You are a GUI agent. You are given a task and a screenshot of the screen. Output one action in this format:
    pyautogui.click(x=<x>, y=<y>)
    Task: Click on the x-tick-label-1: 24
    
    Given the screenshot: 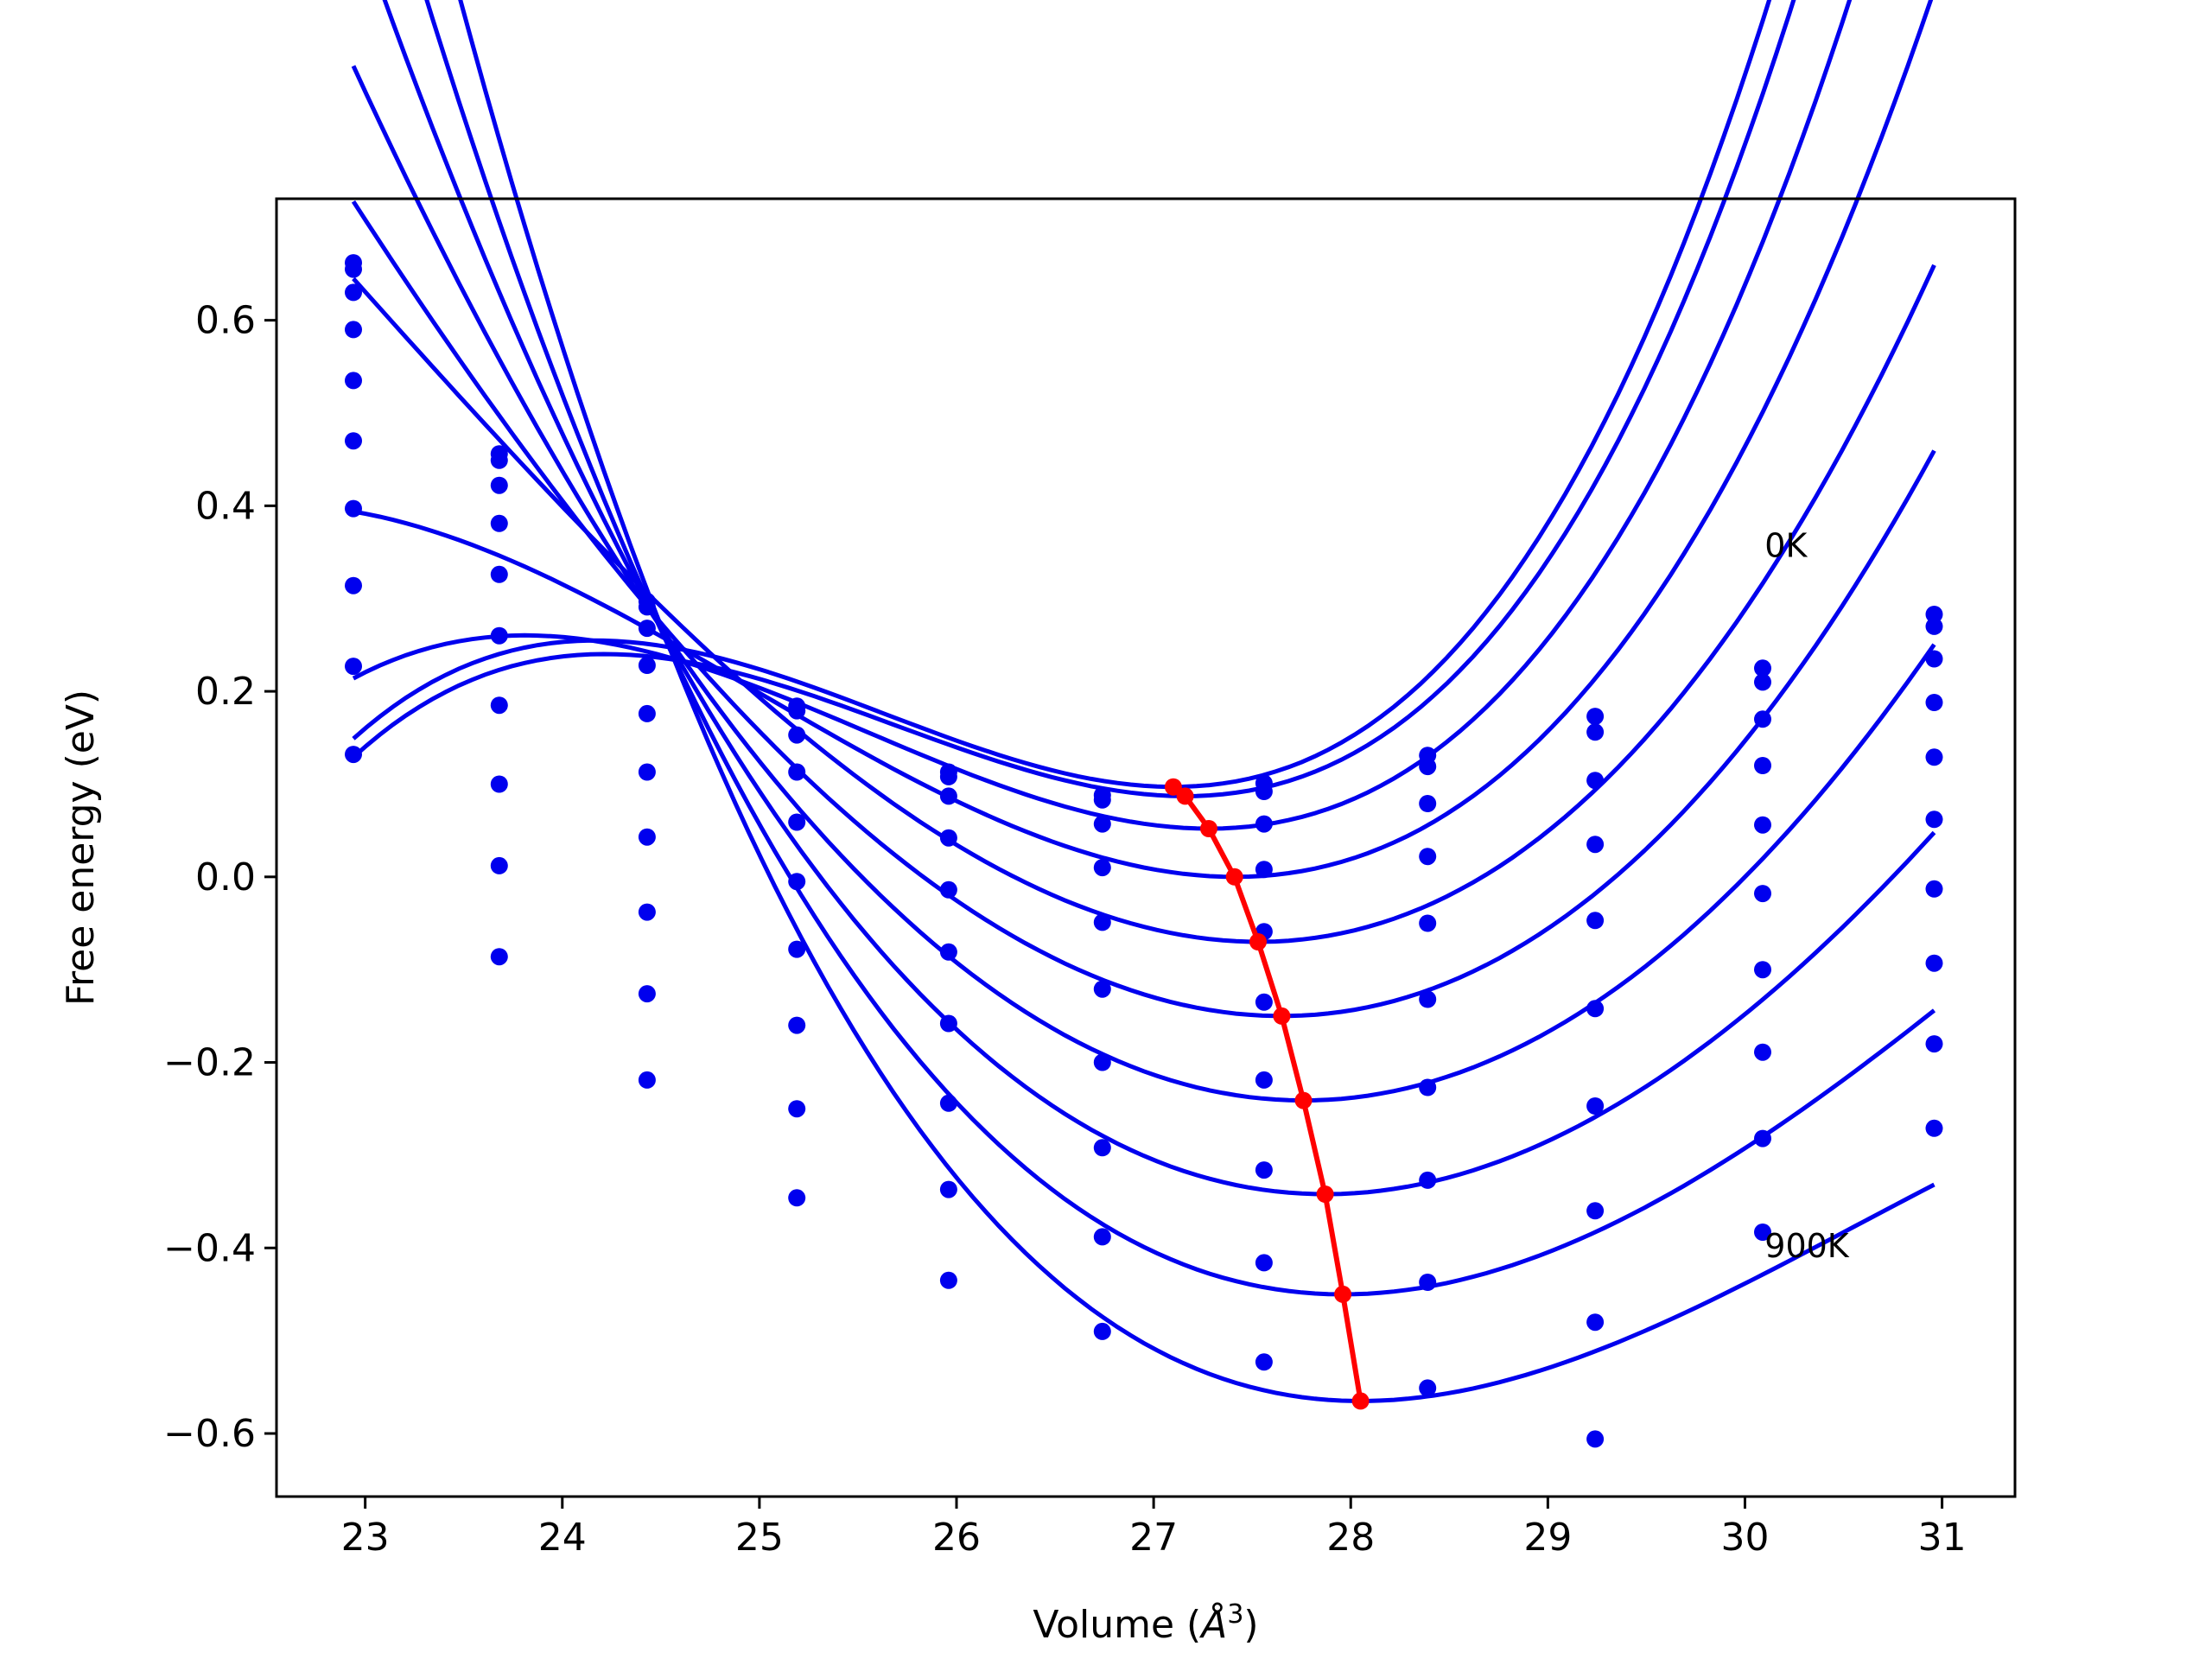 What is the action you would take?
    pyautogui.click(x=562, y=1538)
    